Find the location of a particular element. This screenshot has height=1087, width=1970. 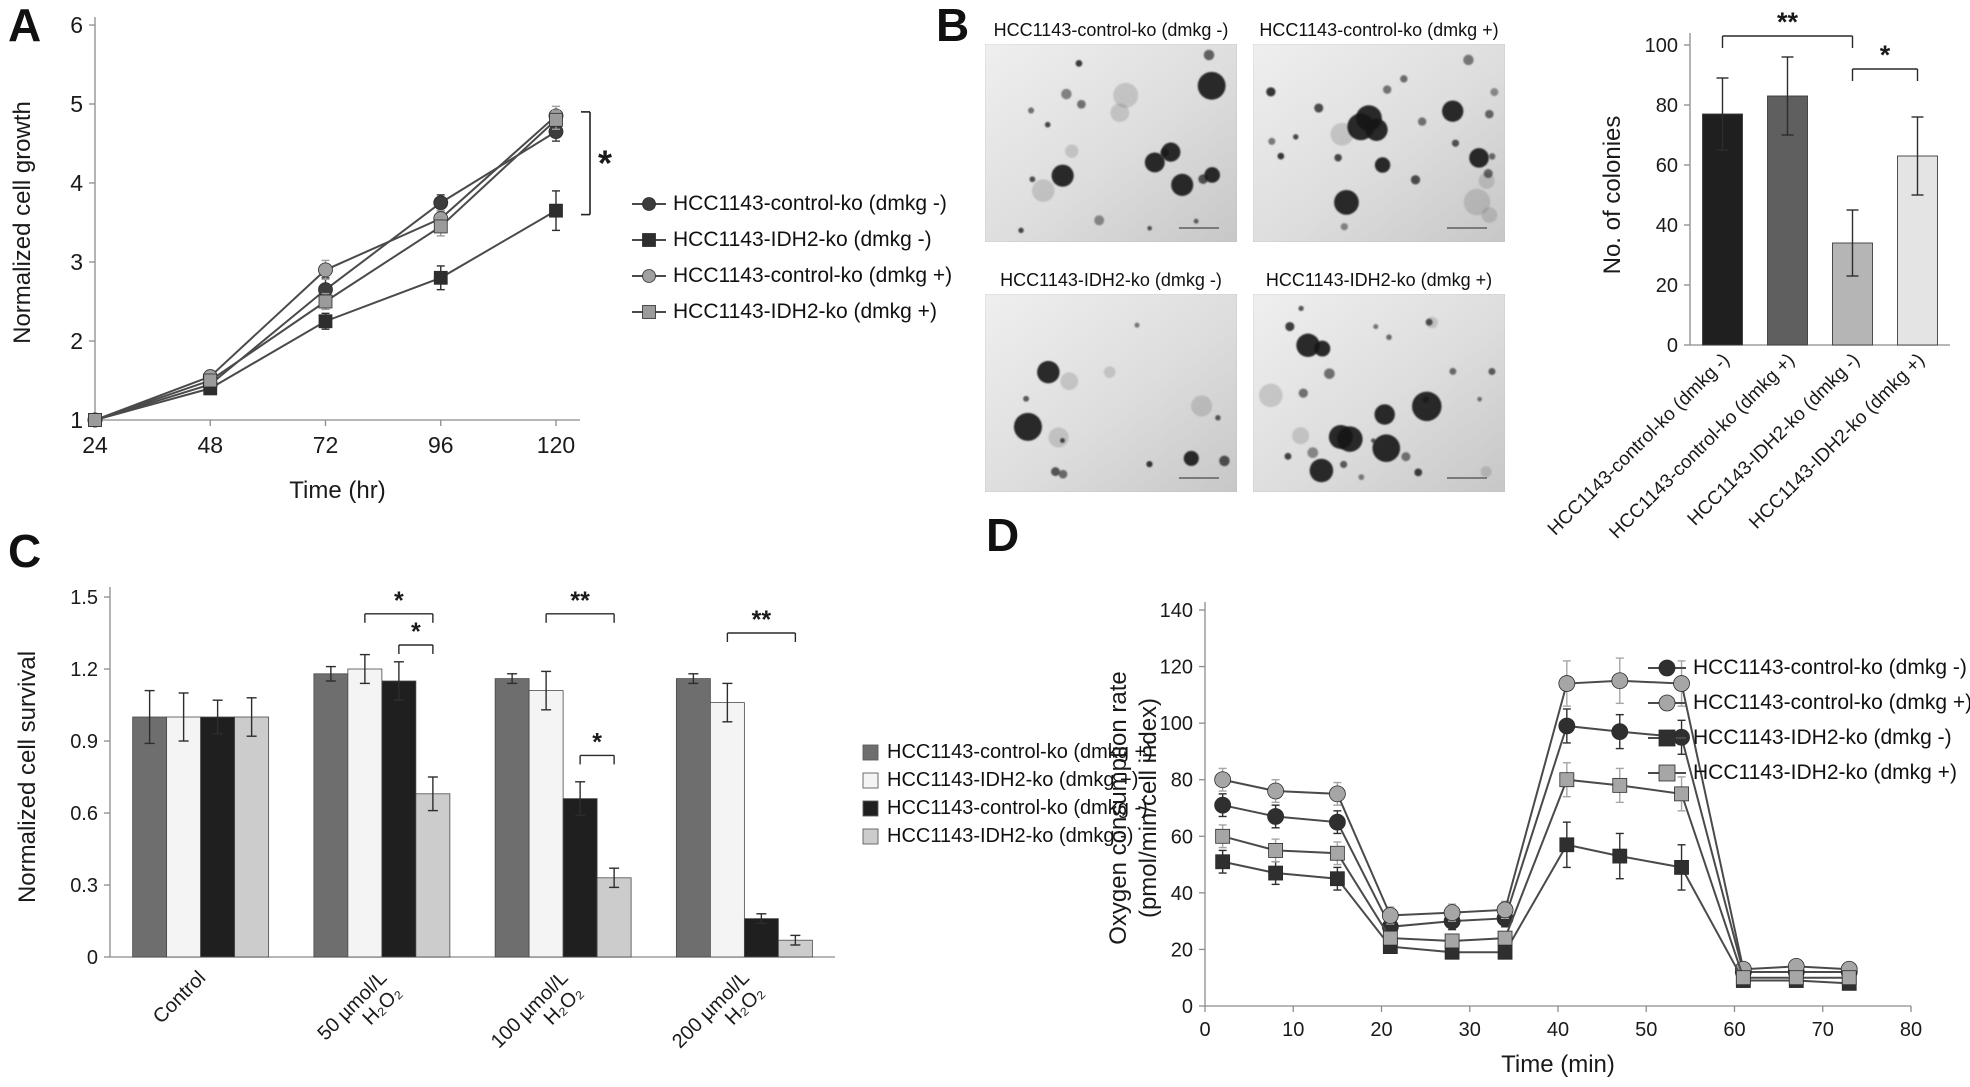

colony-image-cell: HCC1143-control-ko (dmkg +) is located at coordinates (1379, 130).